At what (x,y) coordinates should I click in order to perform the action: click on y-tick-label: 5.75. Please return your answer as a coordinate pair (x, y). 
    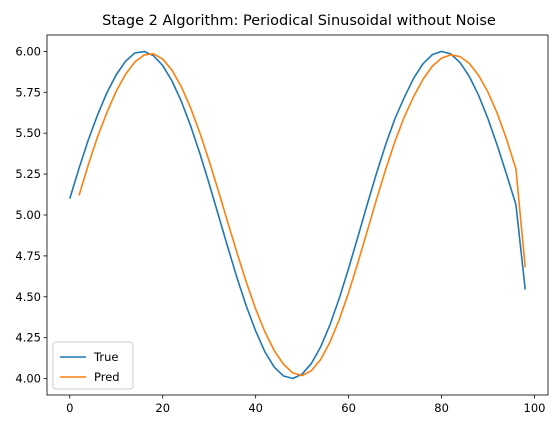
    Looking at the image, I should click on (28, 92).